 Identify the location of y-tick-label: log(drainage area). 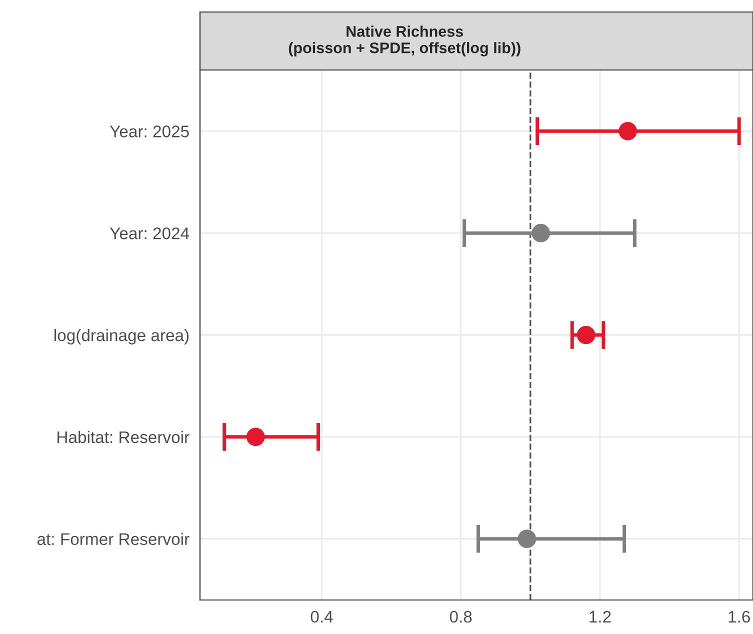
(121, 336).